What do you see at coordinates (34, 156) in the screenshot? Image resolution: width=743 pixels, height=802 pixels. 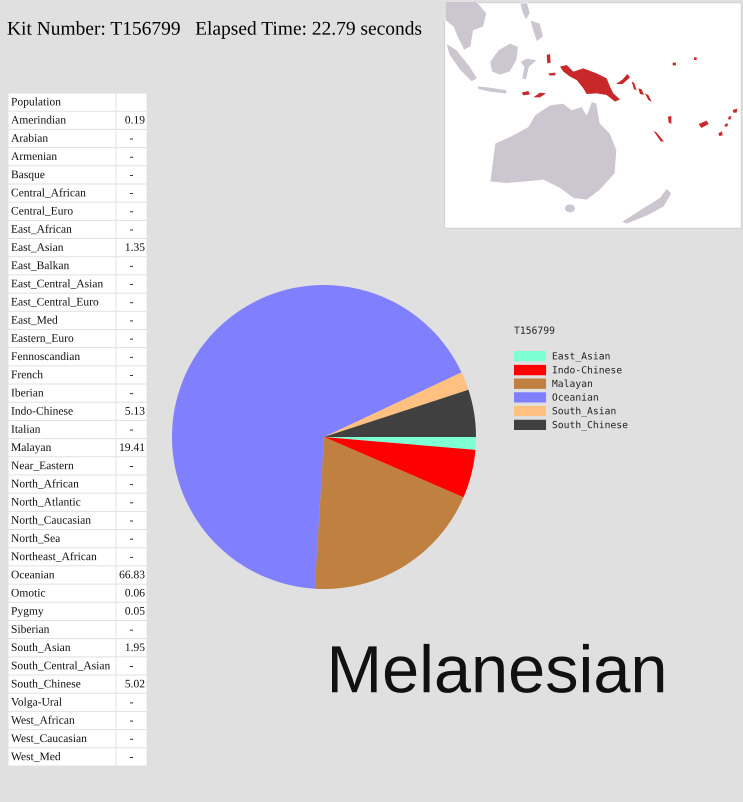 I see `category-label: Armenian` at bounding box center [34, 156].